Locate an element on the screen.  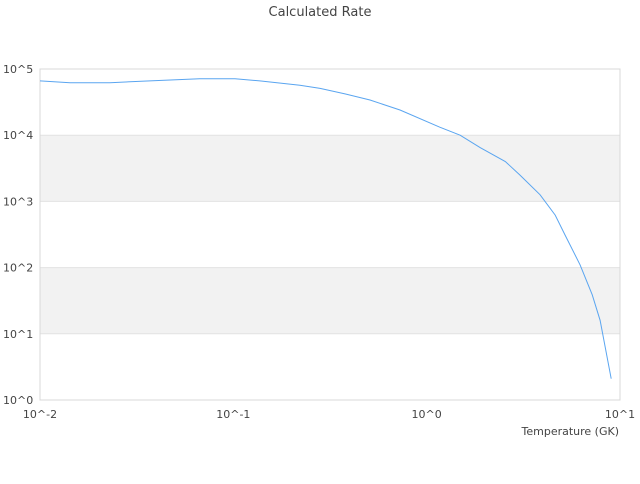
x-tick-label: 10^-1 is located at coordinates (233, 414).